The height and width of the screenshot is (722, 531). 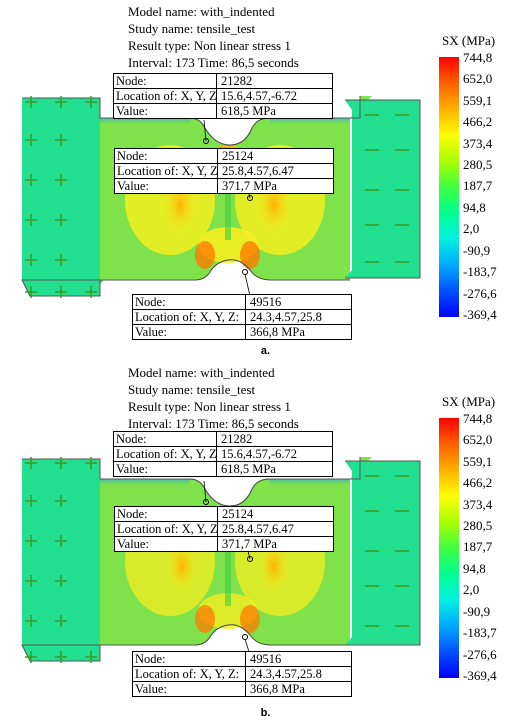 I want to click on caption-a: a., so click(x=265, y=351).